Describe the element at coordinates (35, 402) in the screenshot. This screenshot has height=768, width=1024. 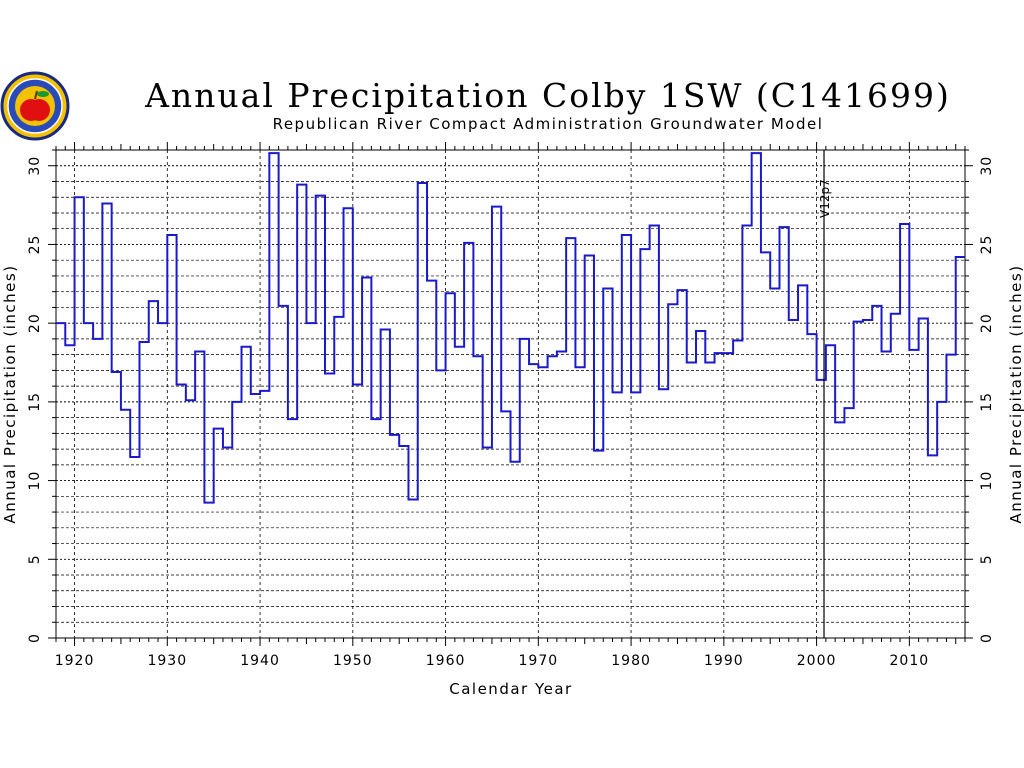
I see `y-tick-label-left: 15` at that location.